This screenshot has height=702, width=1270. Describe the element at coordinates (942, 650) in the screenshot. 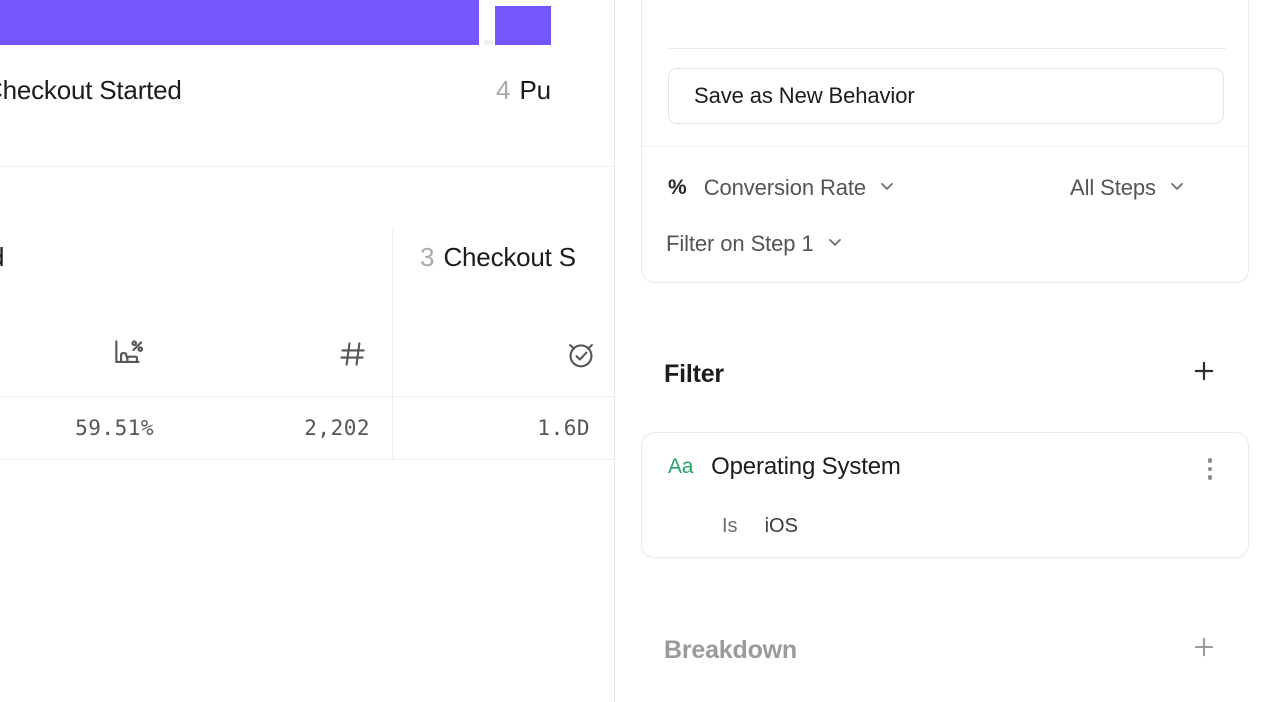

I see `breakdown-section-header: Breakdown` at that location.